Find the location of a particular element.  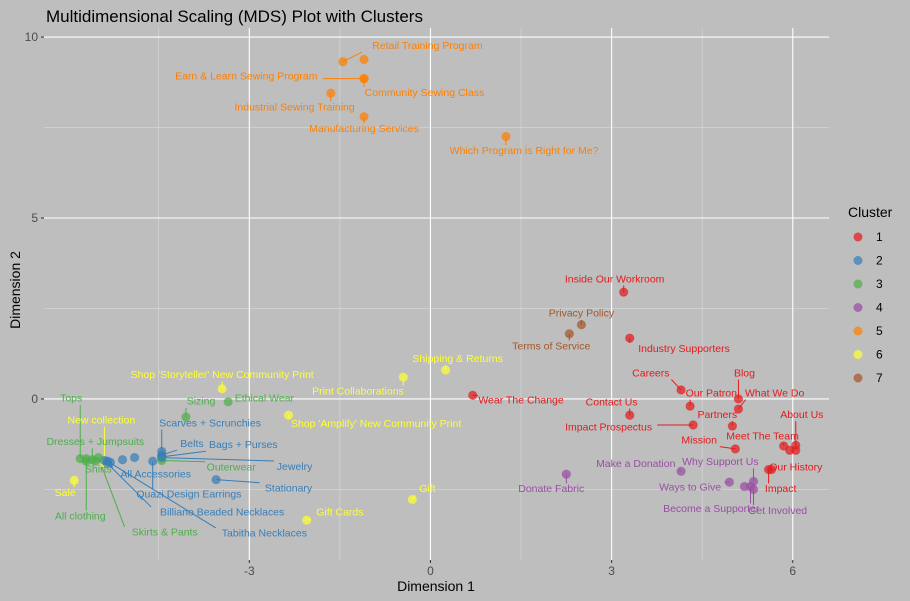

legend-label: 6 is located at coordinates (879, 355).